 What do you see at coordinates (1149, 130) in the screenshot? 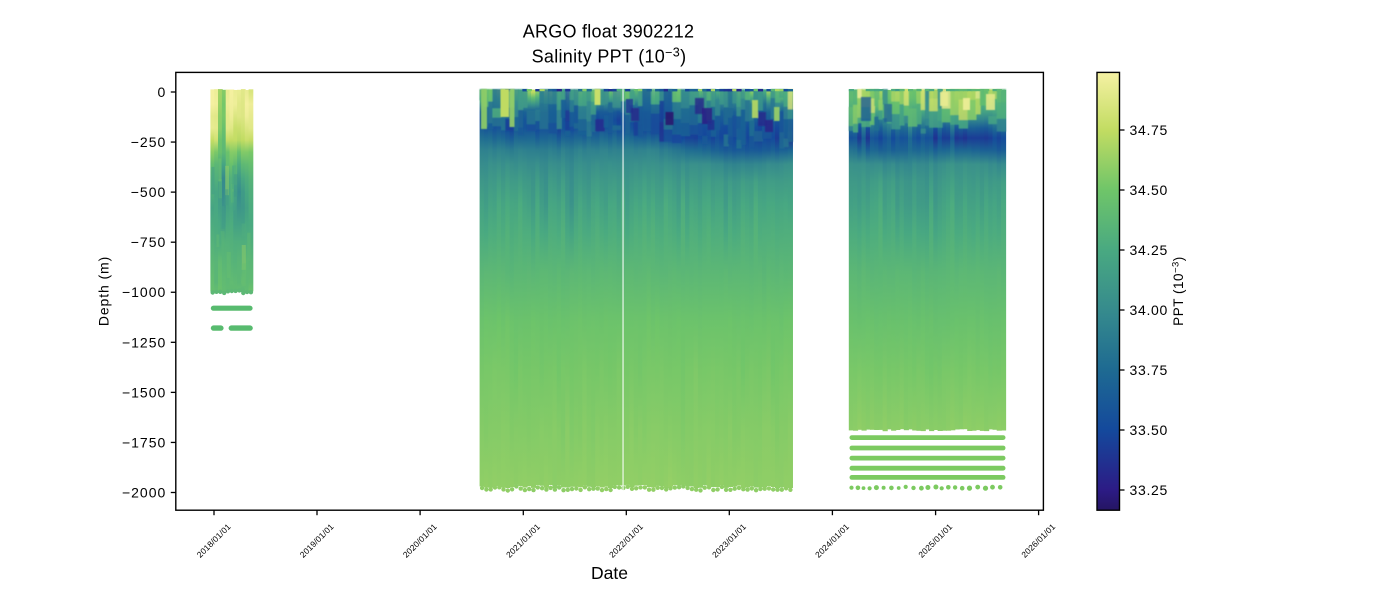
I see `svg-text: 34.75` at bounding box center [1149, 130].